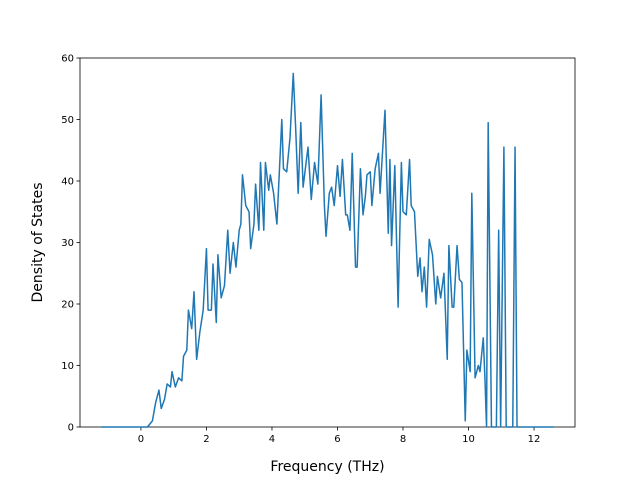  I want to click on y-tick-label: 30, so click(67, 243).